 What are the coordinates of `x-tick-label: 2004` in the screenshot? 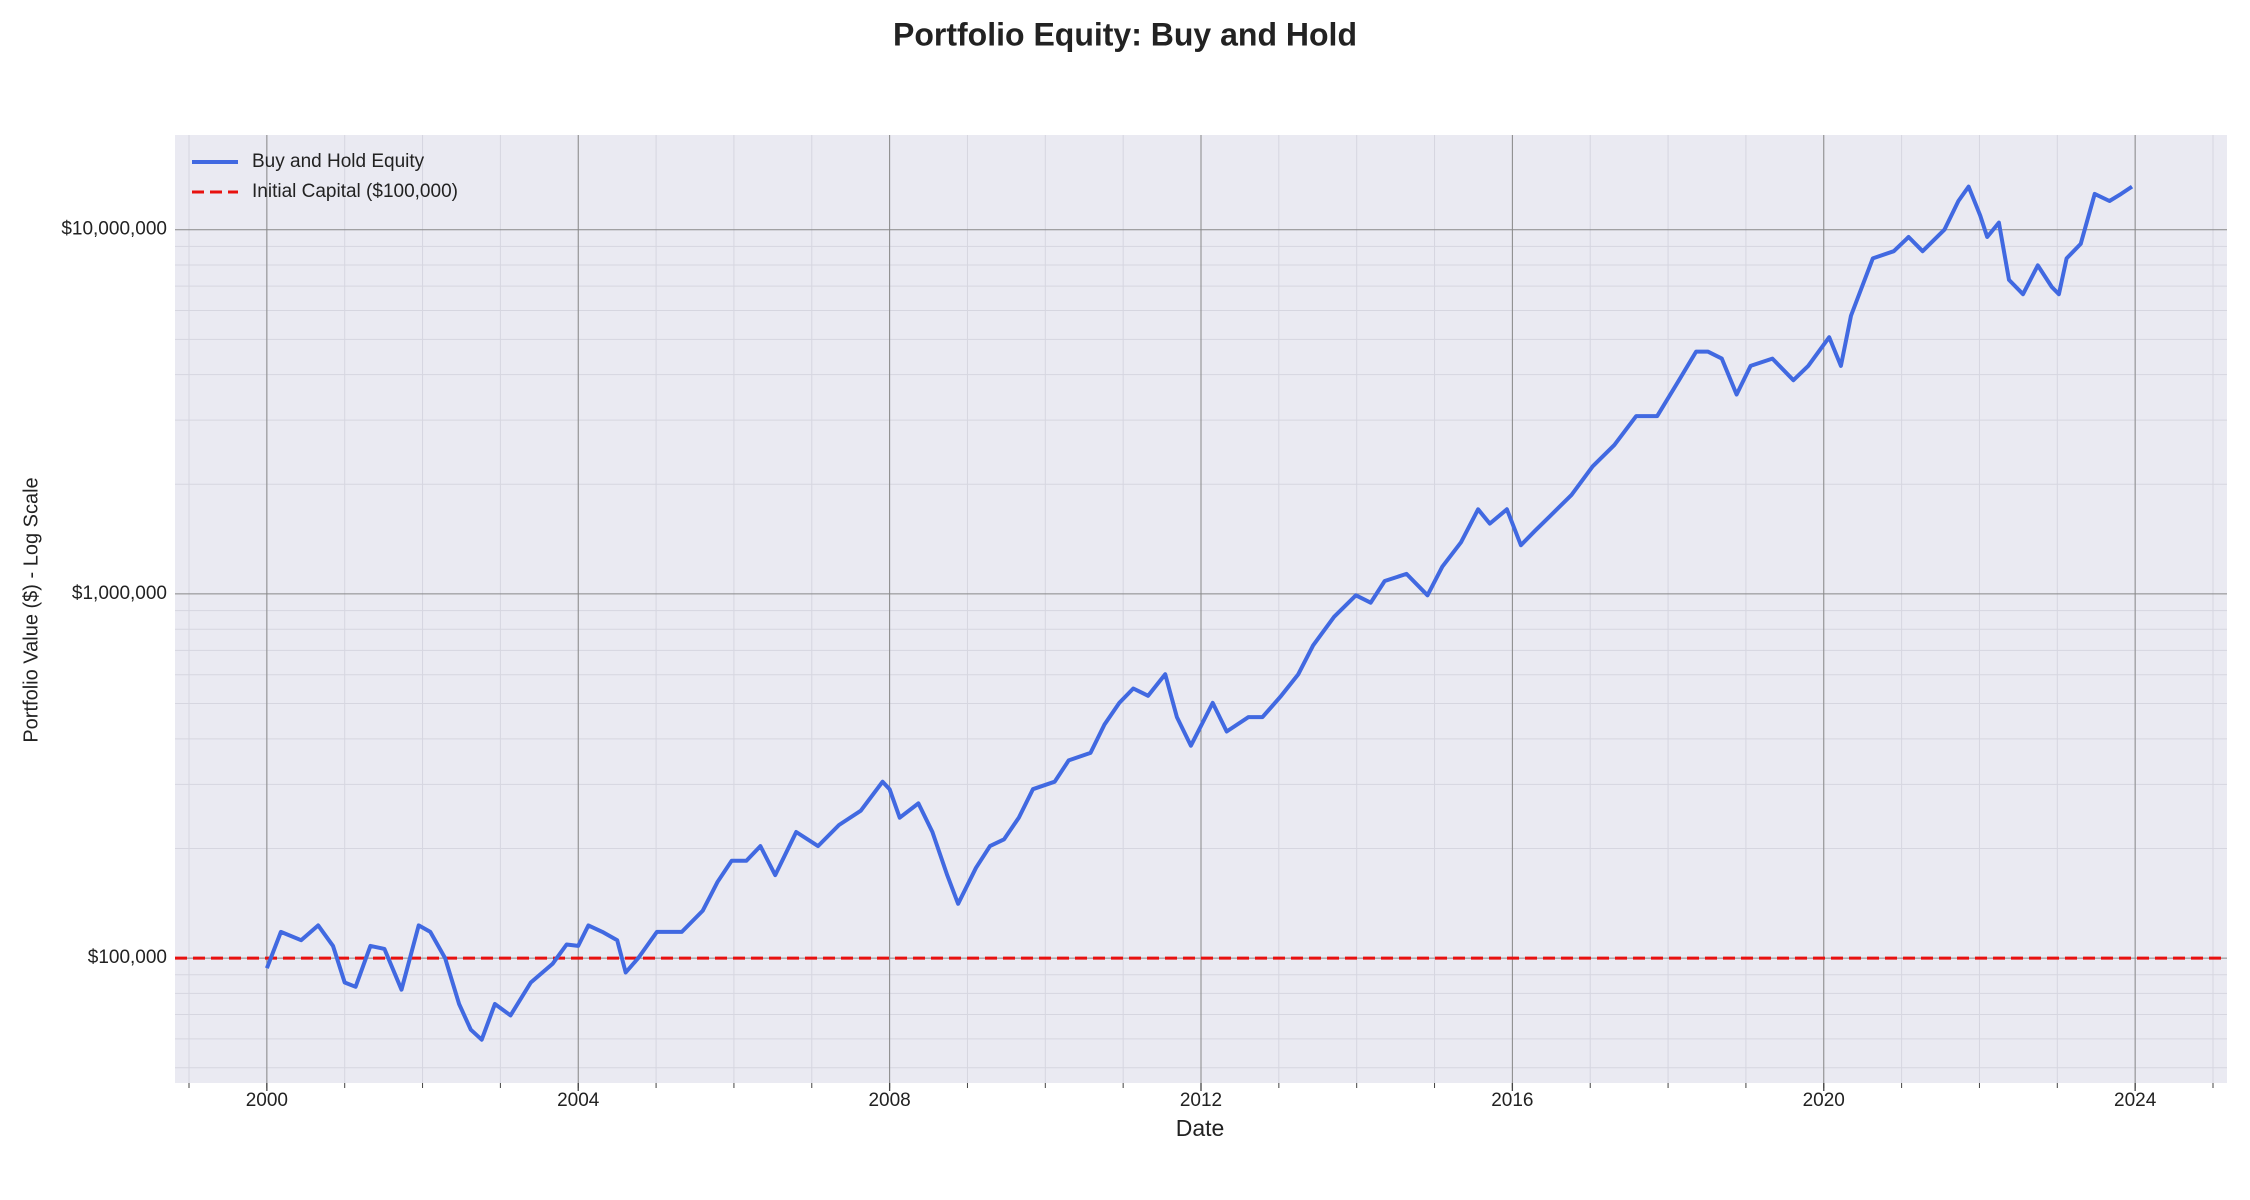 It's located at (578, 1100).